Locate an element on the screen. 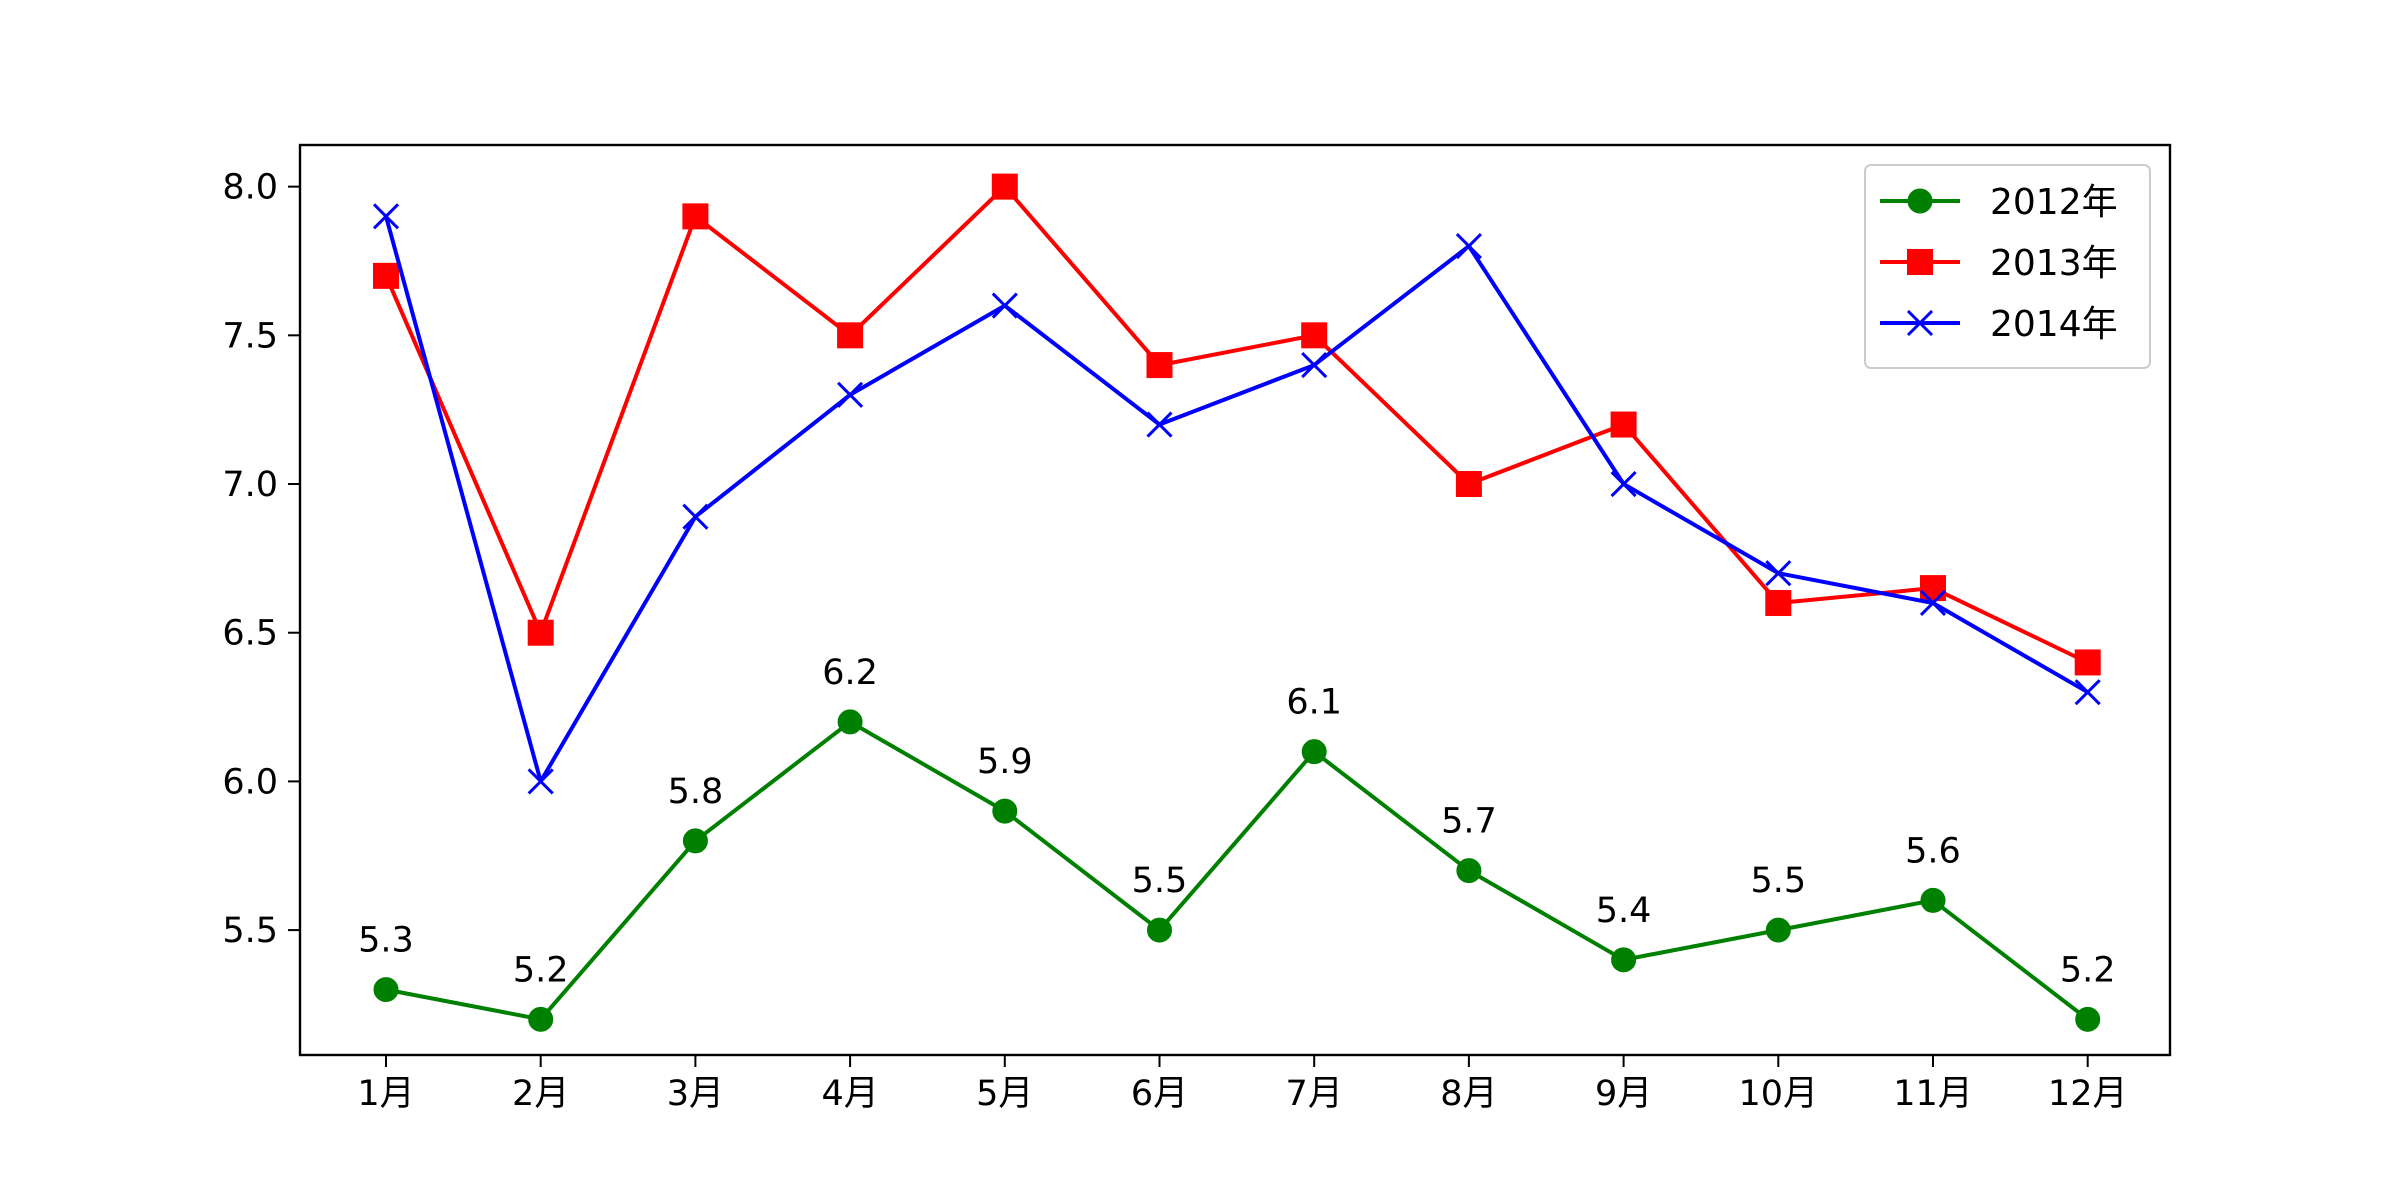 This screenshot has height=1200, width=2400. y-tick-label: 6.5 is located at coordinates (250, 634).